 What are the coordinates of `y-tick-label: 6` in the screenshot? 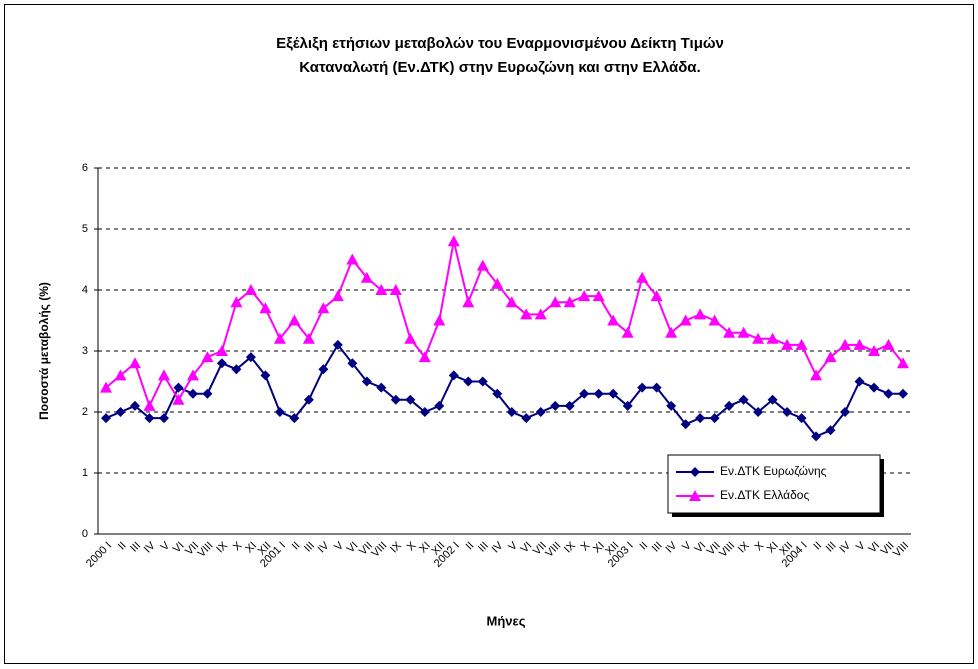 It's located at (85, 168).